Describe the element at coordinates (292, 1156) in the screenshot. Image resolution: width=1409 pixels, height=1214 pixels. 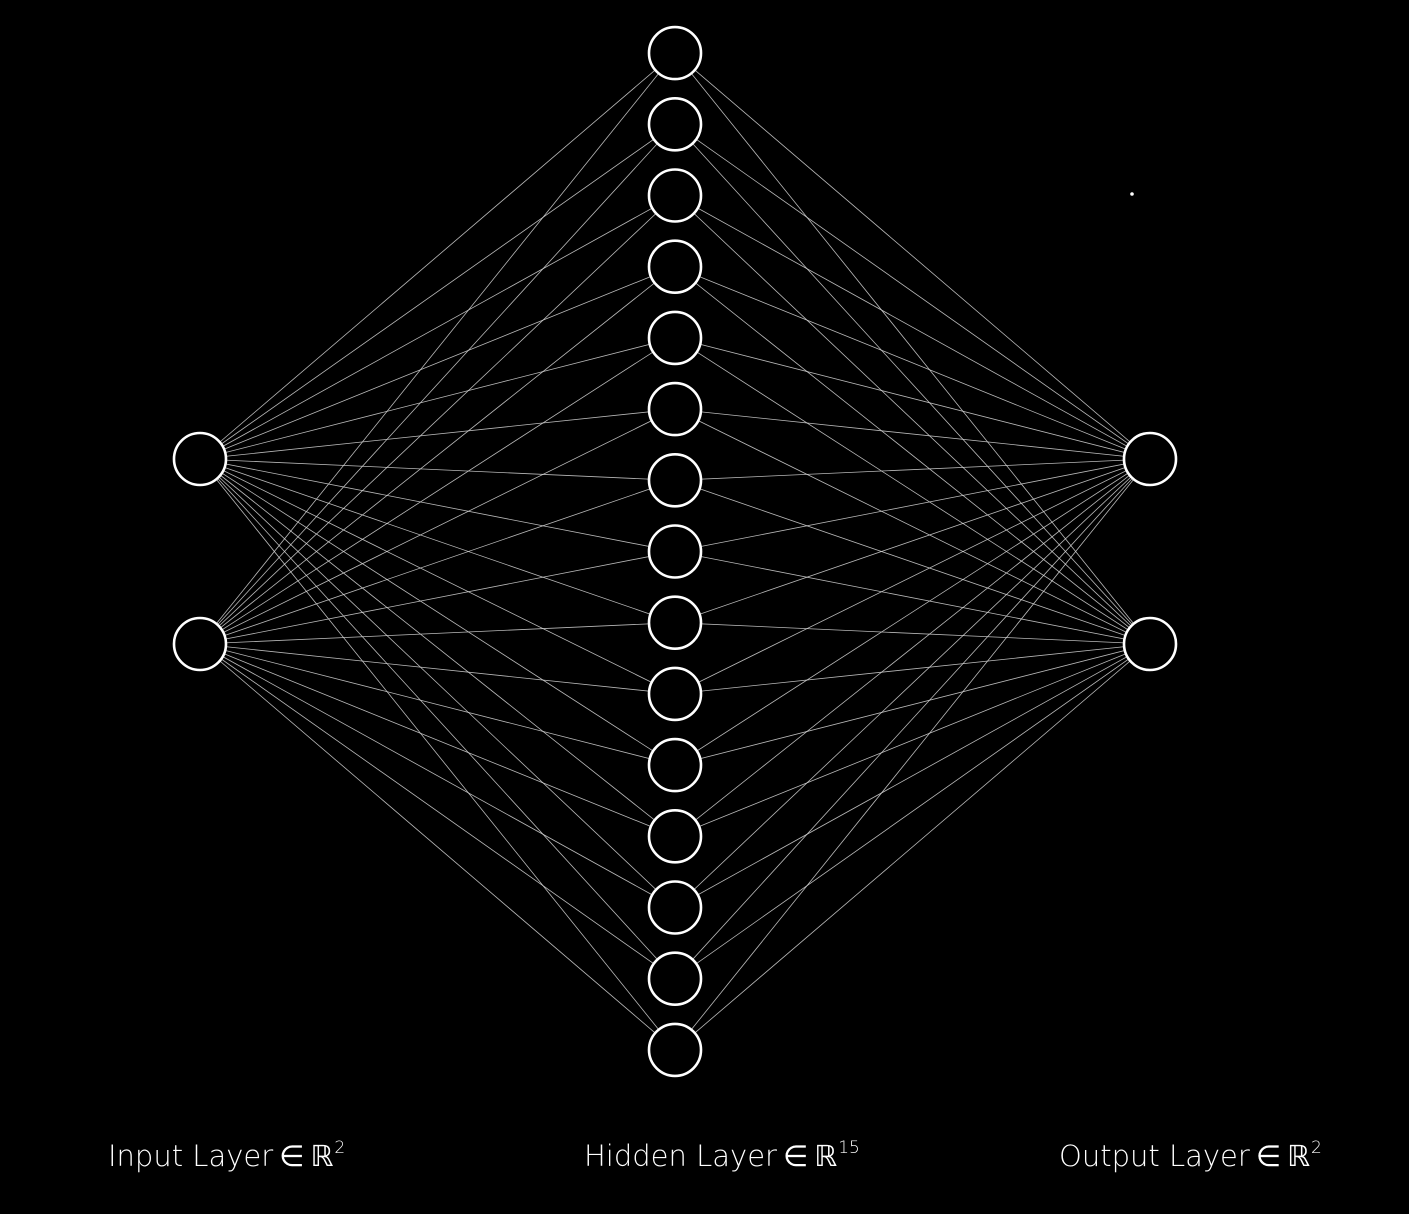
I see `input-layer-symbol: ∈` at that location.